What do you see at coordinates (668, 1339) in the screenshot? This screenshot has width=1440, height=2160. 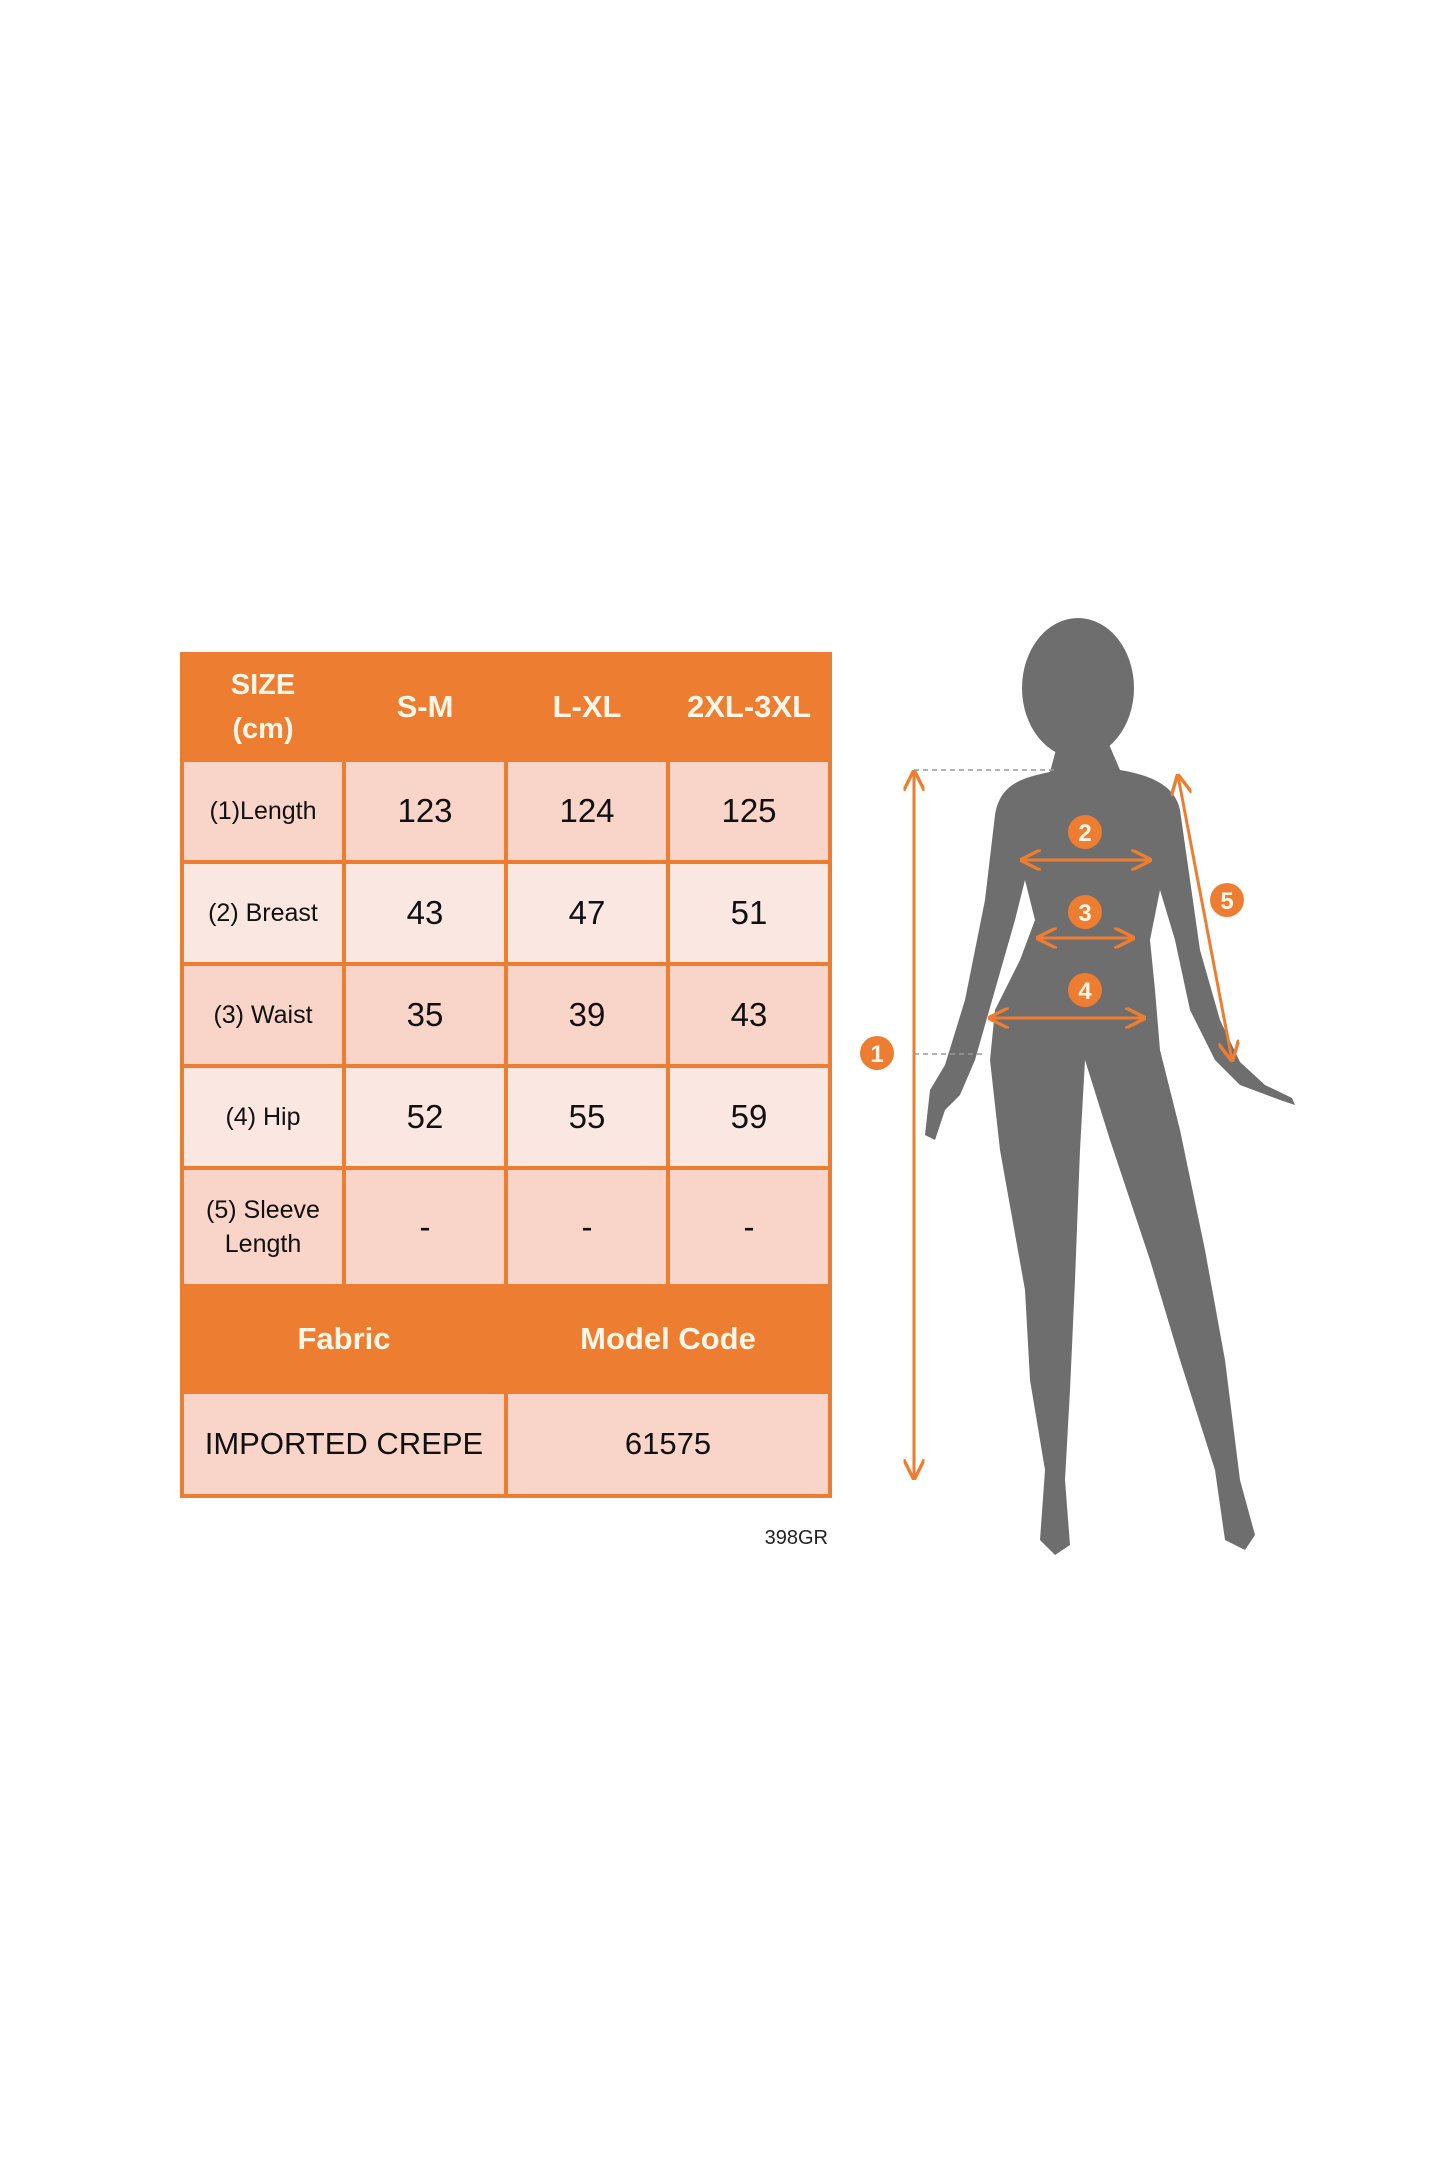 I see `model-code-header: Model Code` at bounding box center [668, 1339].